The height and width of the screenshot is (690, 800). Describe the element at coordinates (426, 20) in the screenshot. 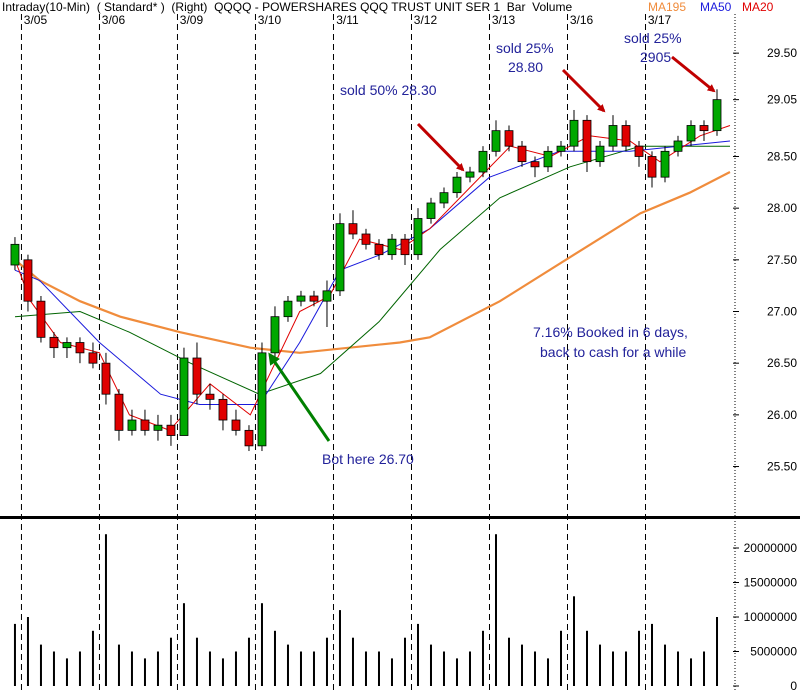

I see `day-label: 3/12` at that location.